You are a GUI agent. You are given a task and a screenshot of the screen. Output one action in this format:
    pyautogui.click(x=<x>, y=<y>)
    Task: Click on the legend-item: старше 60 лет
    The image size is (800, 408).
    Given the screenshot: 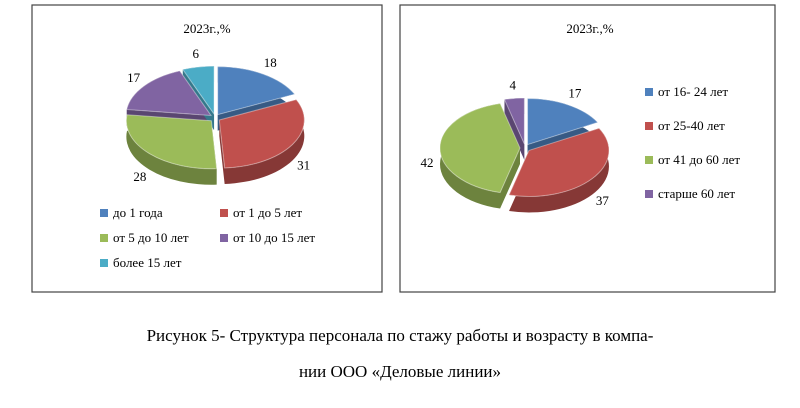 What is the action you would take?
    pyautogui.click(x=705, y=194)
    